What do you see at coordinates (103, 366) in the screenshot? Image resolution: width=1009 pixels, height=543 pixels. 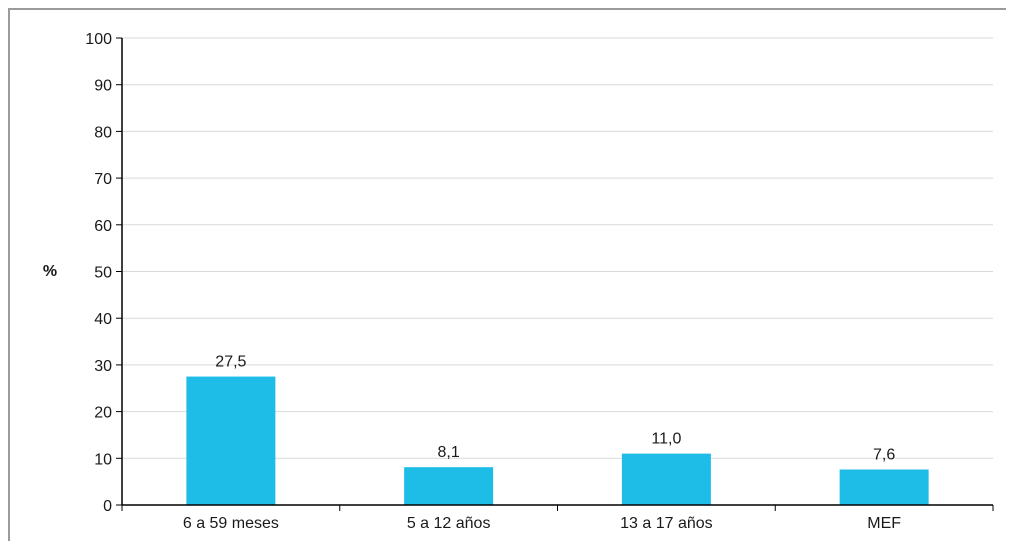 I see `y-tick-label: 30` at bounding box center [103, 366].